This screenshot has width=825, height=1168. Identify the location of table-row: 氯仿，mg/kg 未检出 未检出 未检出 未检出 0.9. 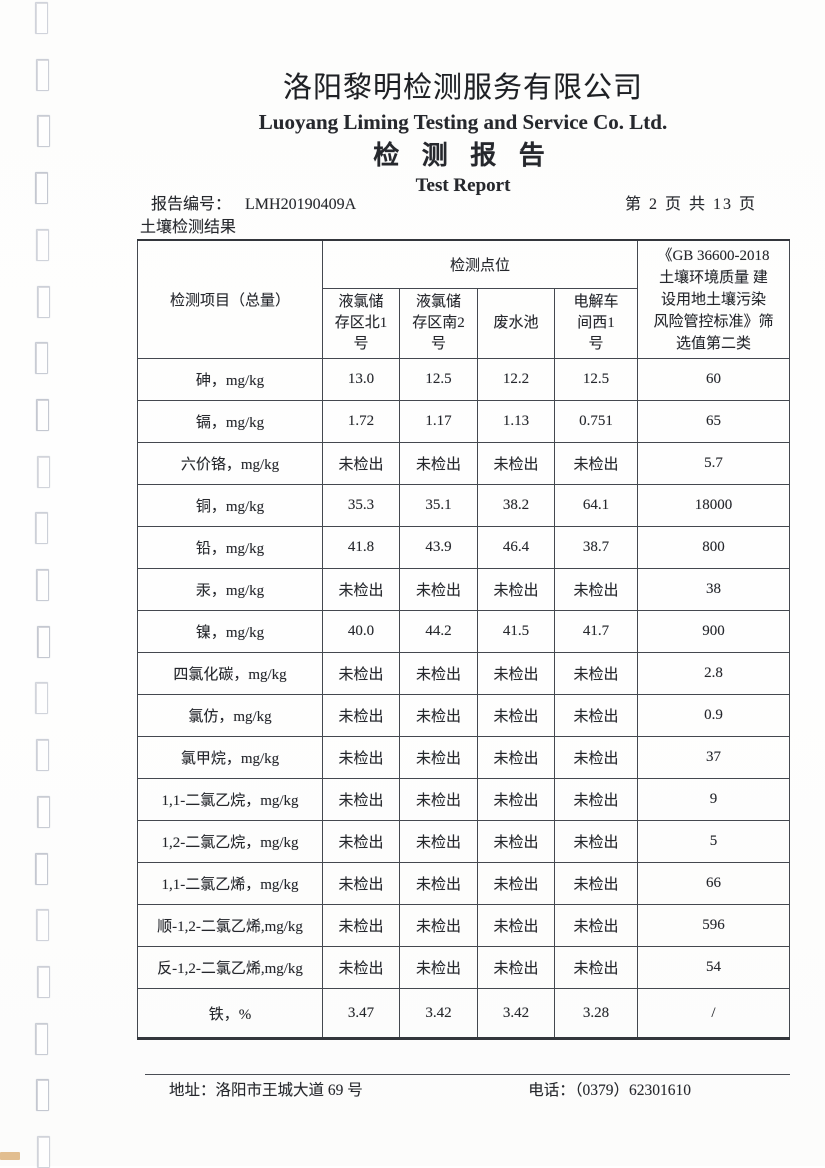
(464, 715).